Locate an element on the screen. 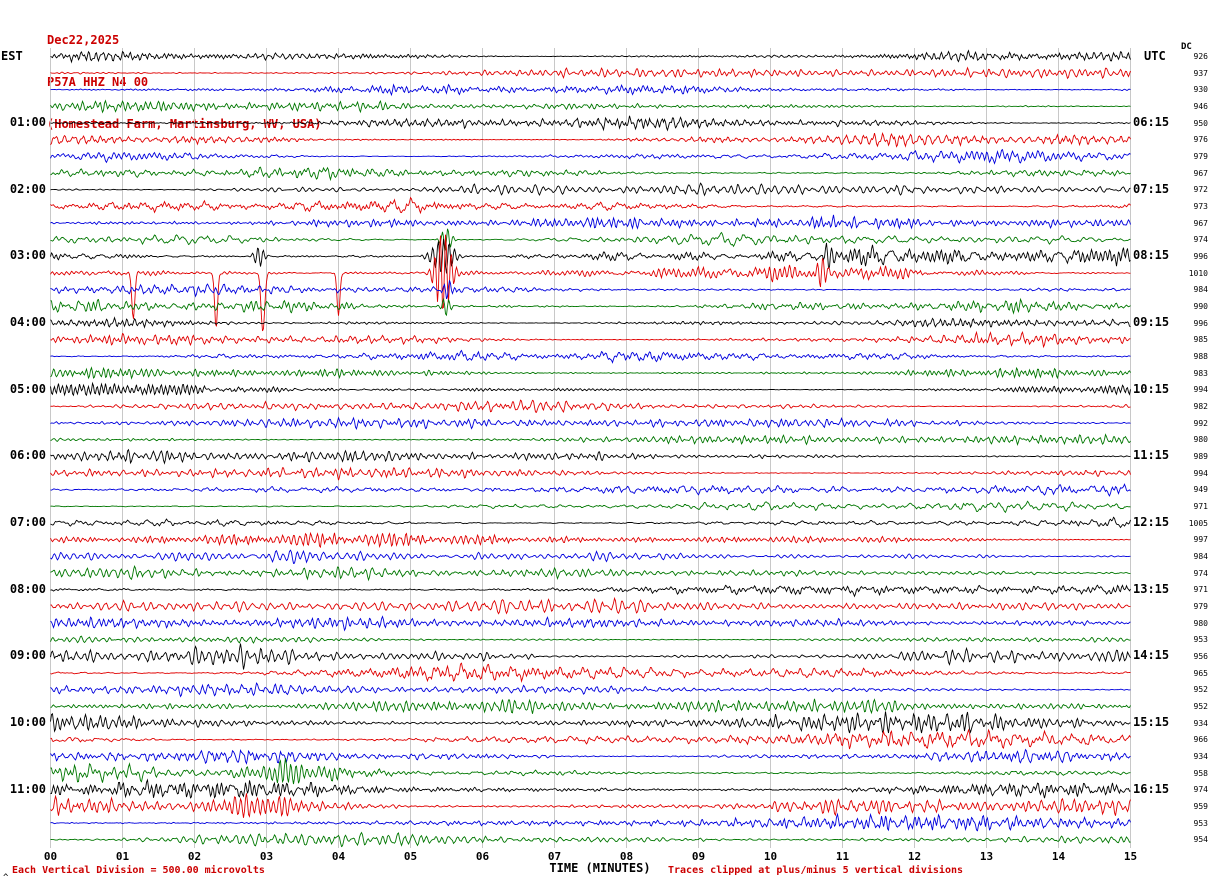  corner-mark: ^ is located at coordinates (6, 878).